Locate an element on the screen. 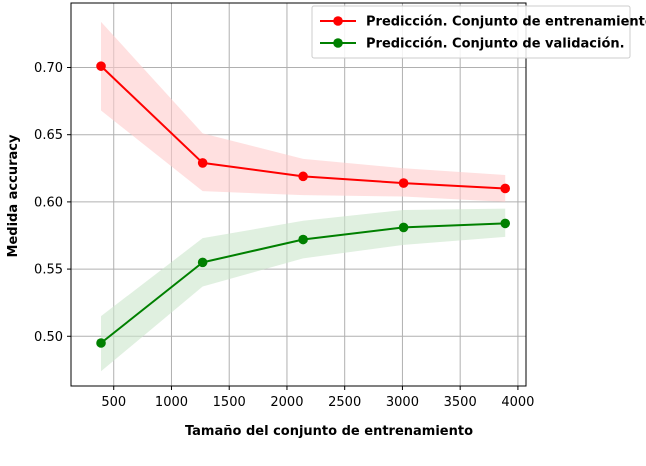 The height and width of the screenshot is (466, 646). y-tick-label: 0.50 is located at coordinates (48, 337).